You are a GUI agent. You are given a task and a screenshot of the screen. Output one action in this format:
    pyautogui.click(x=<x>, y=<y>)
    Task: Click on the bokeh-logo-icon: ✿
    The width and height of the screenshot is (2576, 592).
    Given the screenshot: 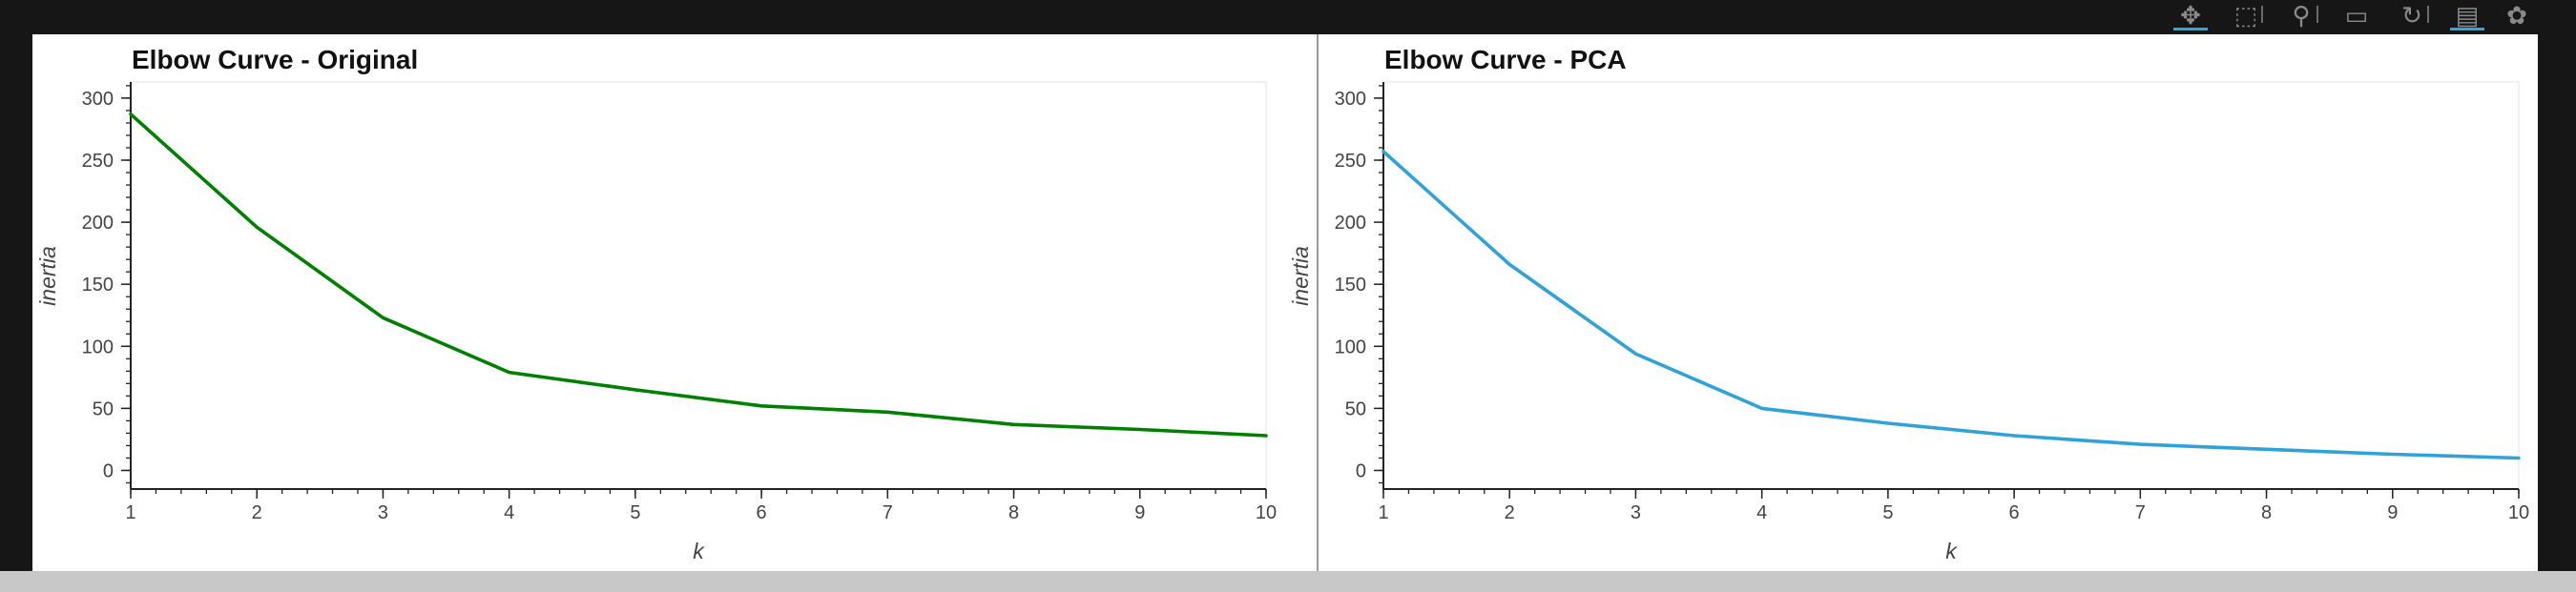 What is the action you would take?
    pyautogui.click(x=2516, y=15)
    